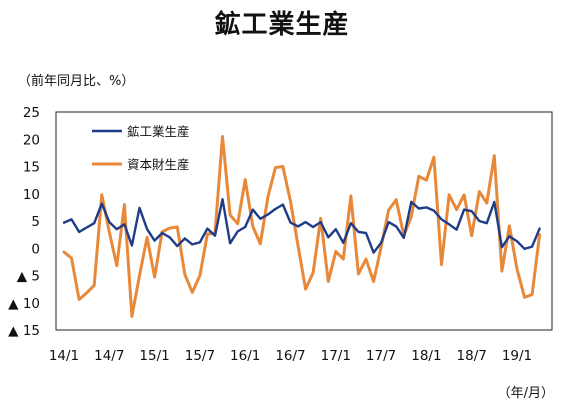  I want to click on x-tick-label: 15/7, so click(200, 356).